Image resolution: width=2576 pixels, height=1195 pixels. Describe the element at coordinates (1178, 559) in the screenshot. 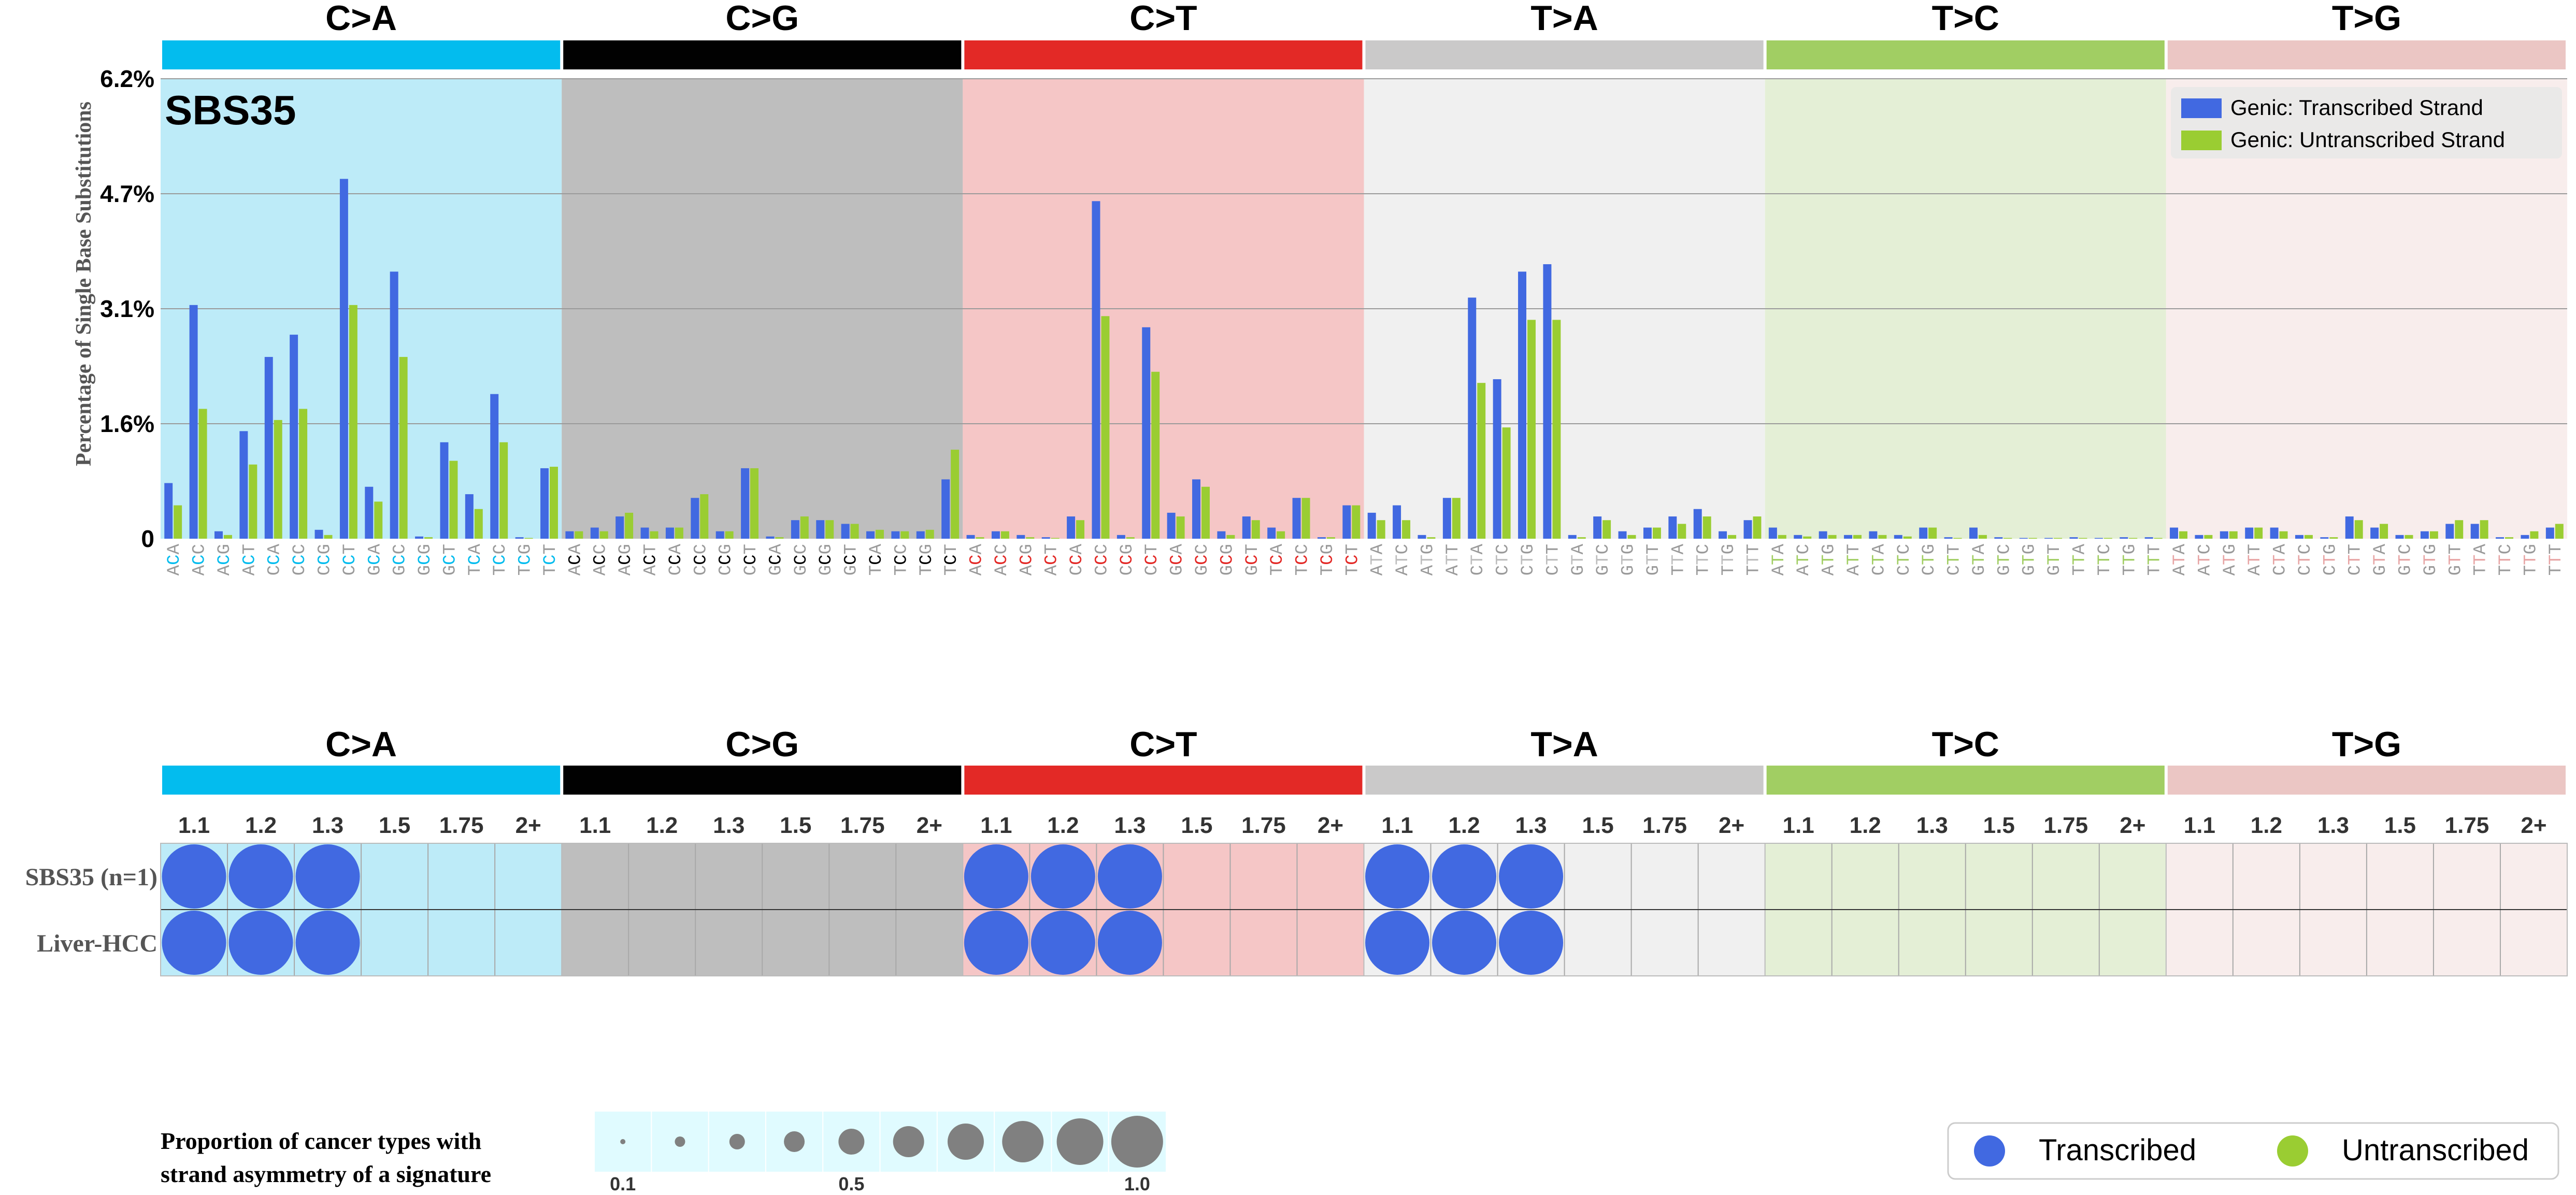

I see `x-tick-40: GCA` at that location.